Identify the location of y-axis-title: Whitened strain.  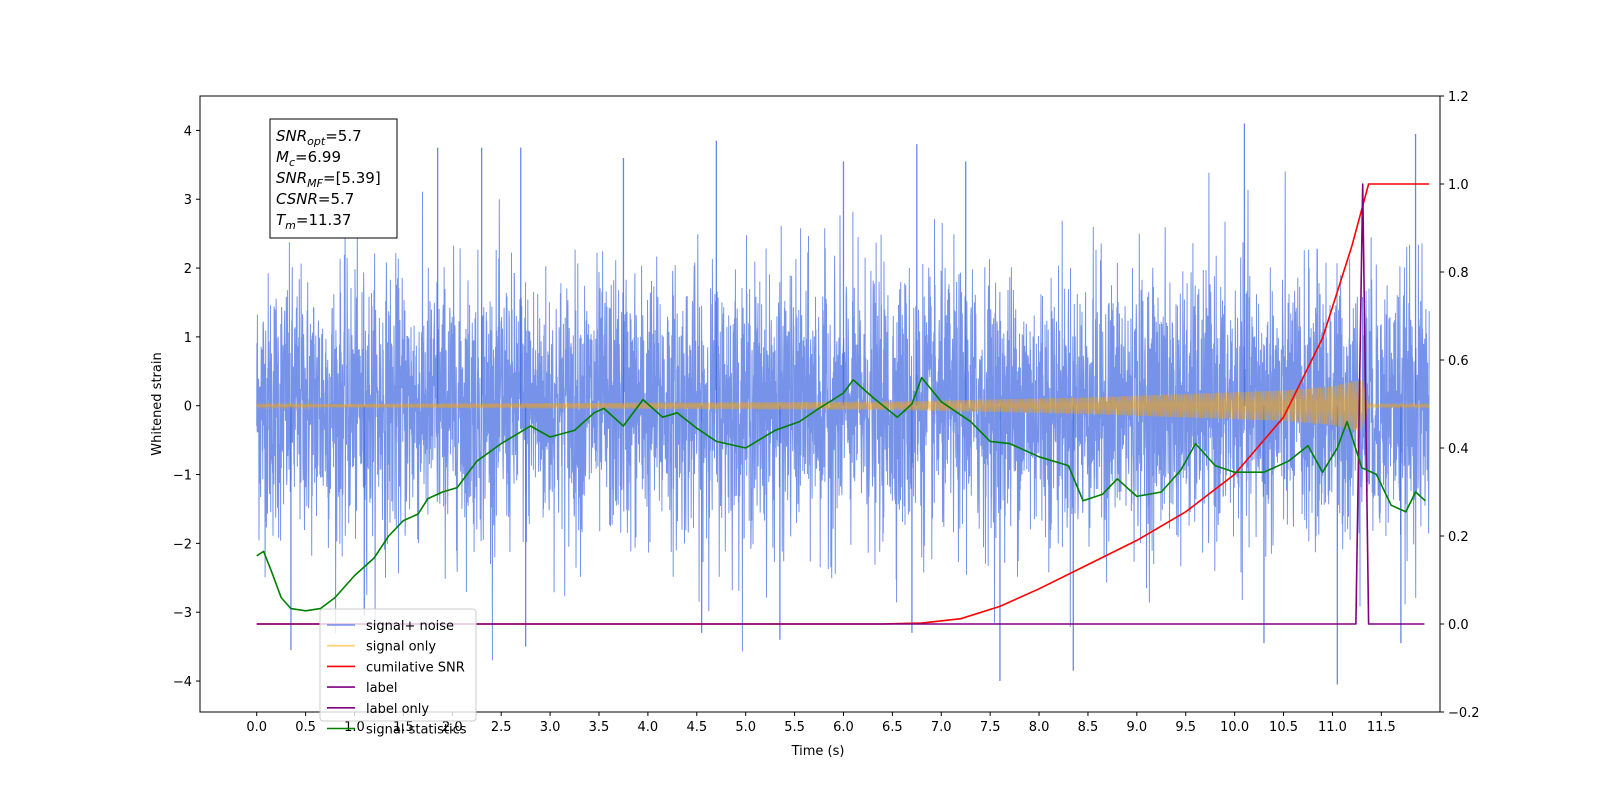
(157, 403).